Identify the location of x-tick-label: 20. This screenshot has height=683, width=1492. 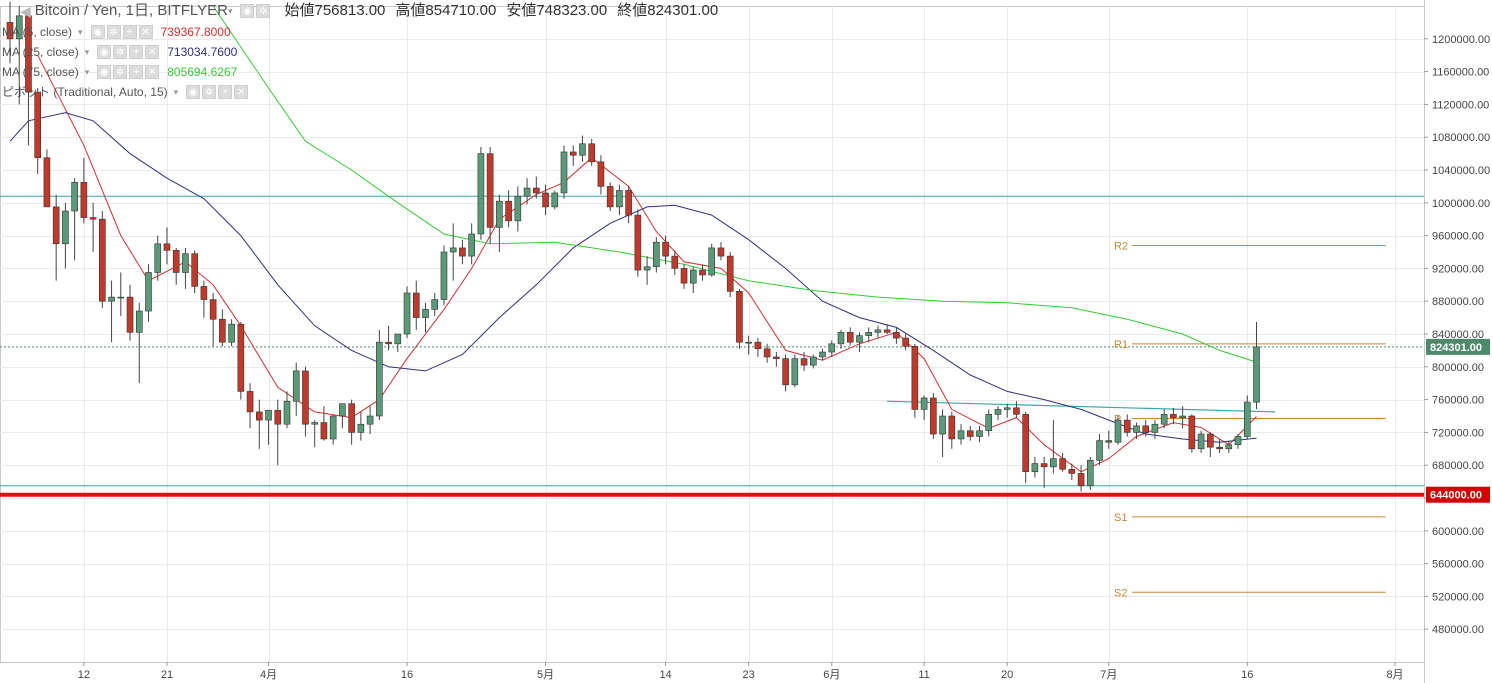
(1007, 675).